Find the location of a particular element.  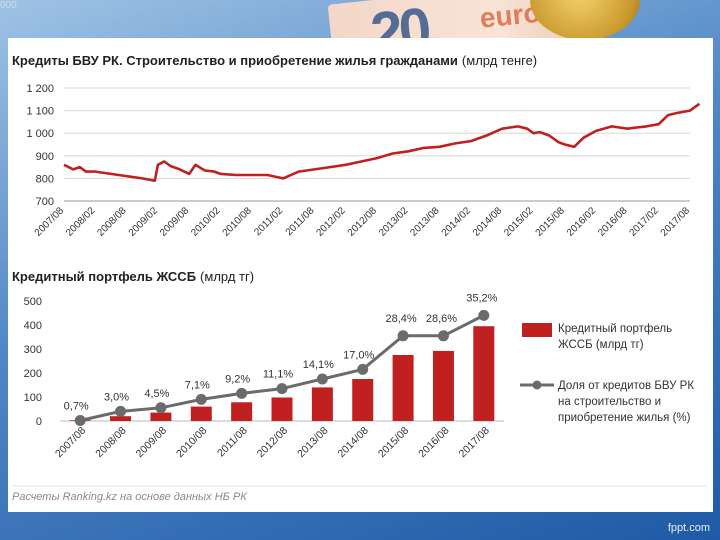

y-tick-label: 1 200 is located at coordinates (40, 89).